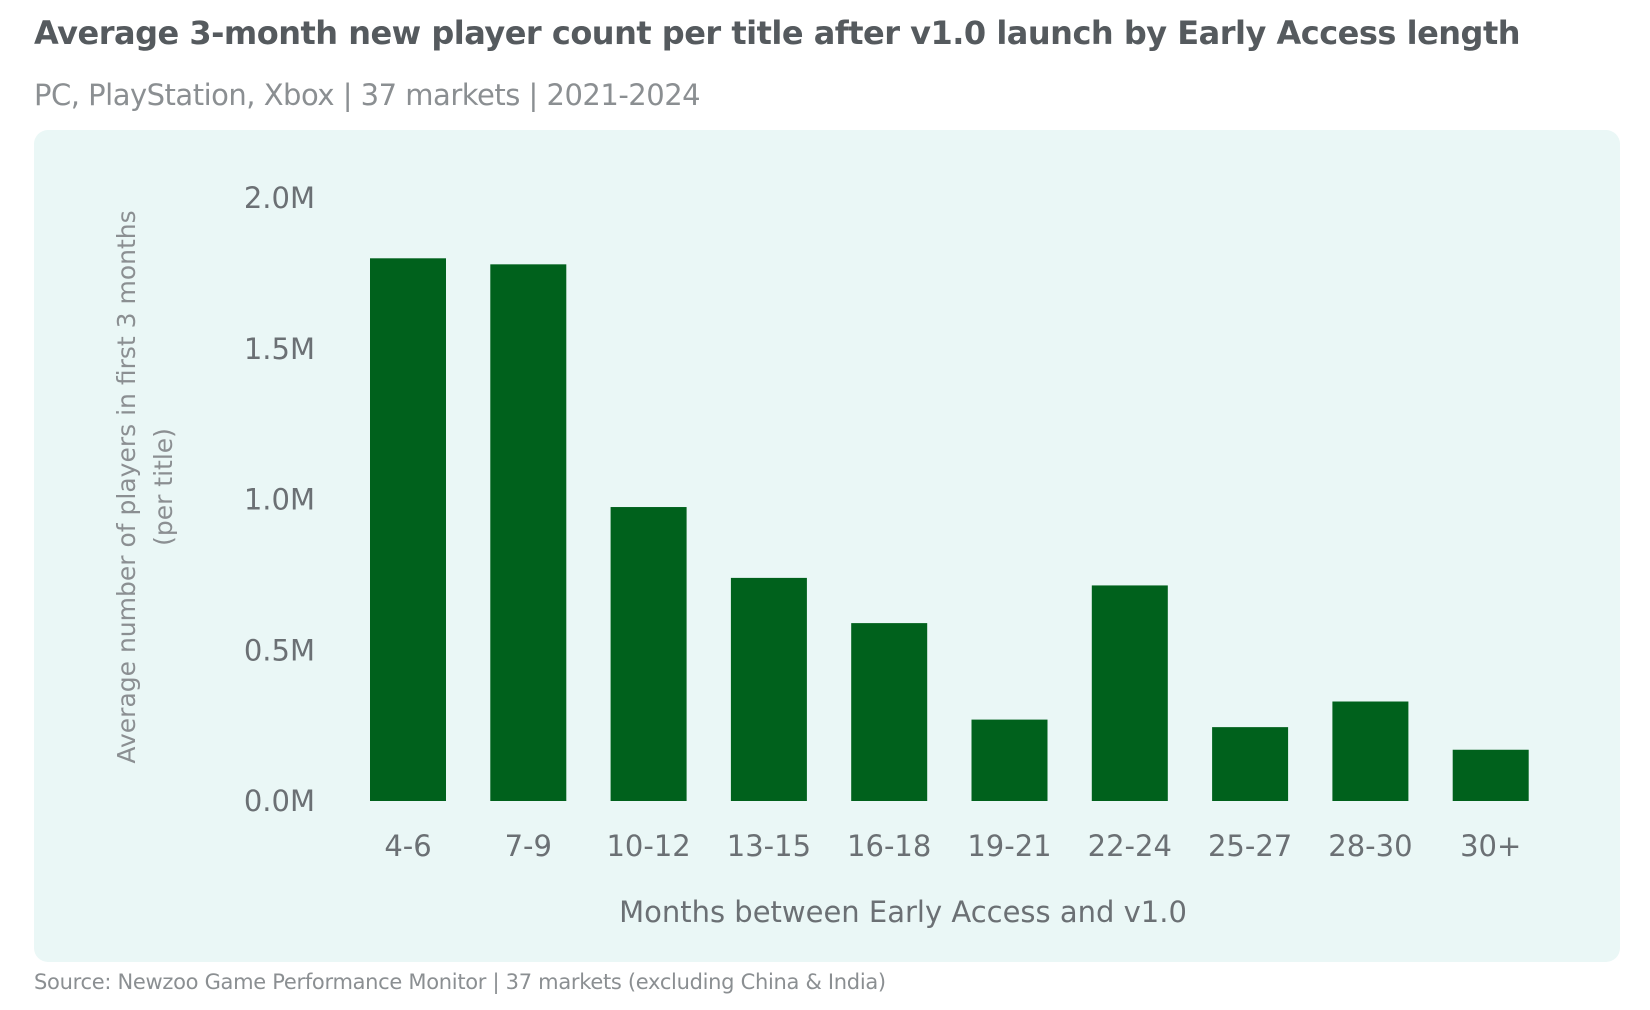  I want to click on x-tick-label: 13-15, so click(769, 846).